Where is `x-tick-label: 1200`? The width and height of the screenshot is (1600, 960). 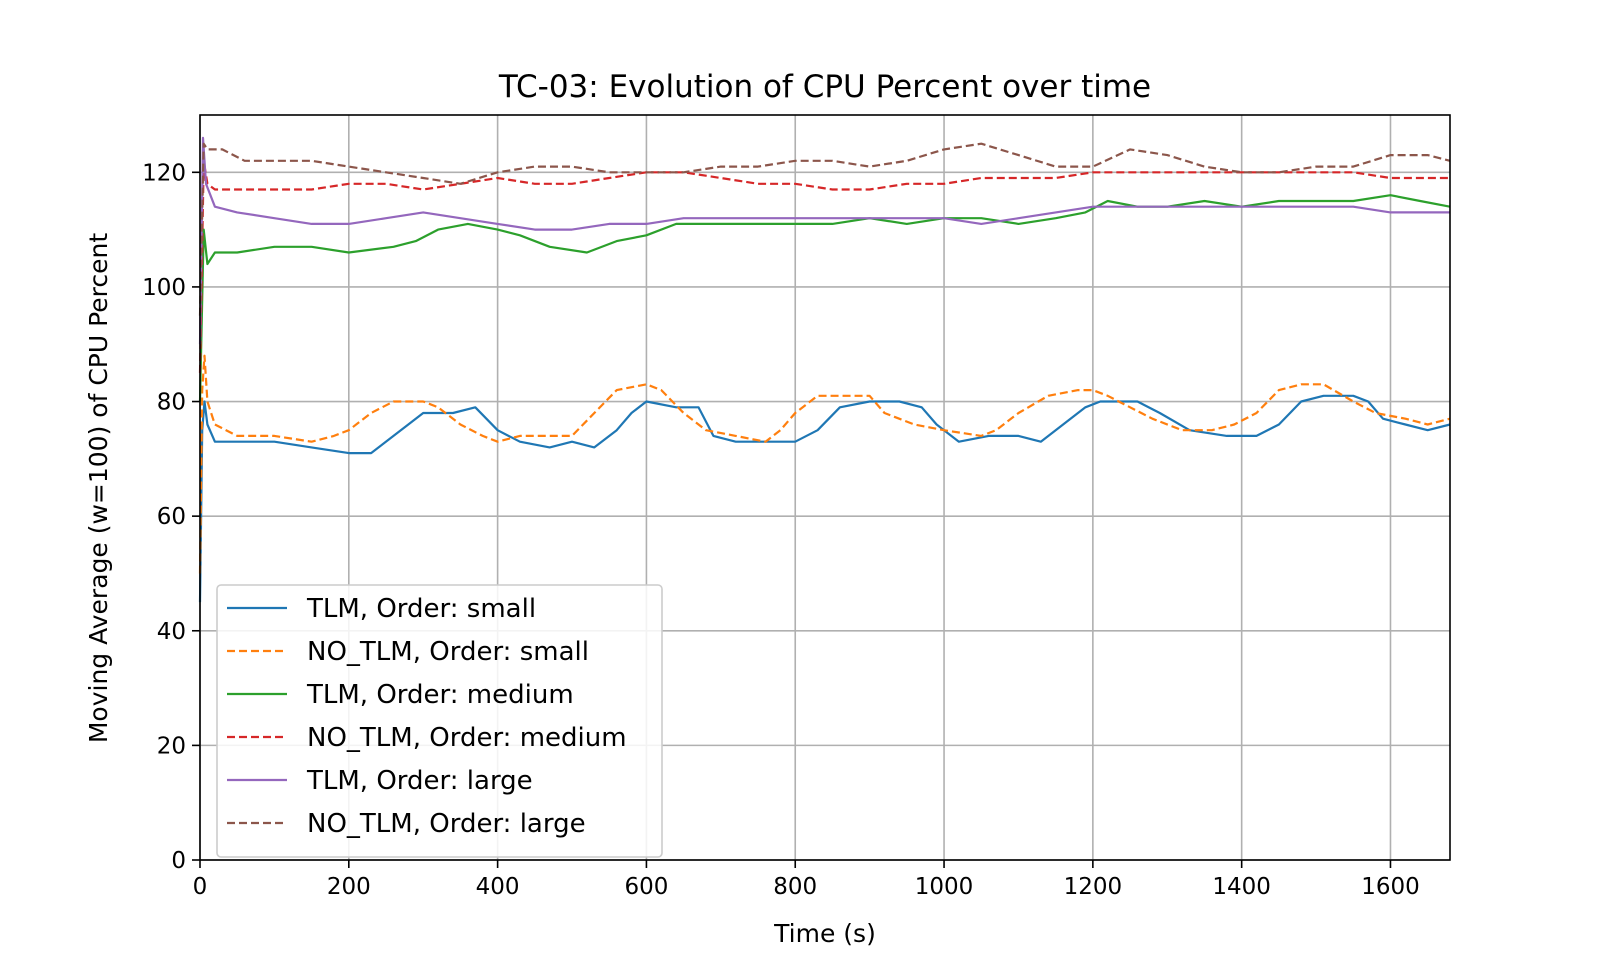
x-tick-label: 1200 is located at coordinates (1093, 887).